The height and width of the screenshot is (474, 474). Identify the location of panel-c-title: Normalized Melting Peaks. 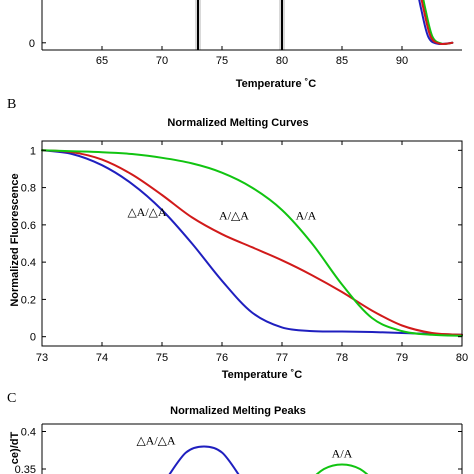
(238, 411).